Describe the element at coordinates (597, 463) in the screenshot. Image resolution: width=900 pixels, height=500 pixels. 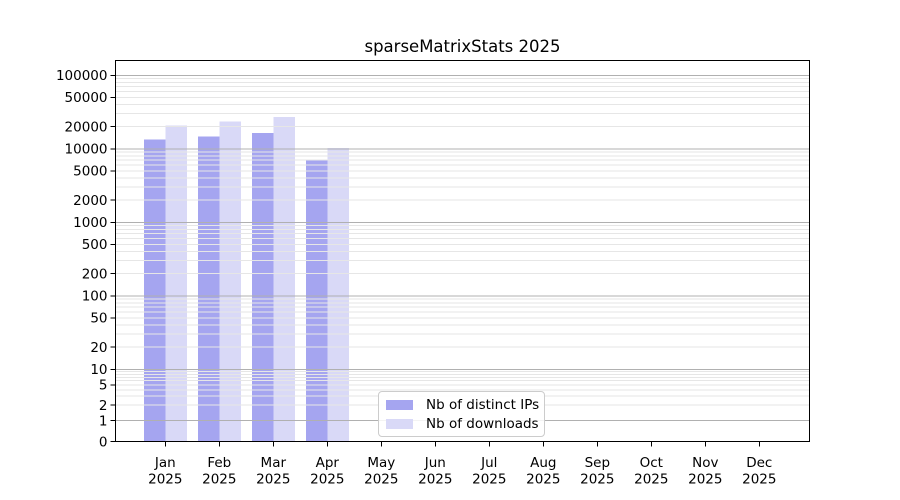
I see `x-tick-label-month: Sep` at that location.